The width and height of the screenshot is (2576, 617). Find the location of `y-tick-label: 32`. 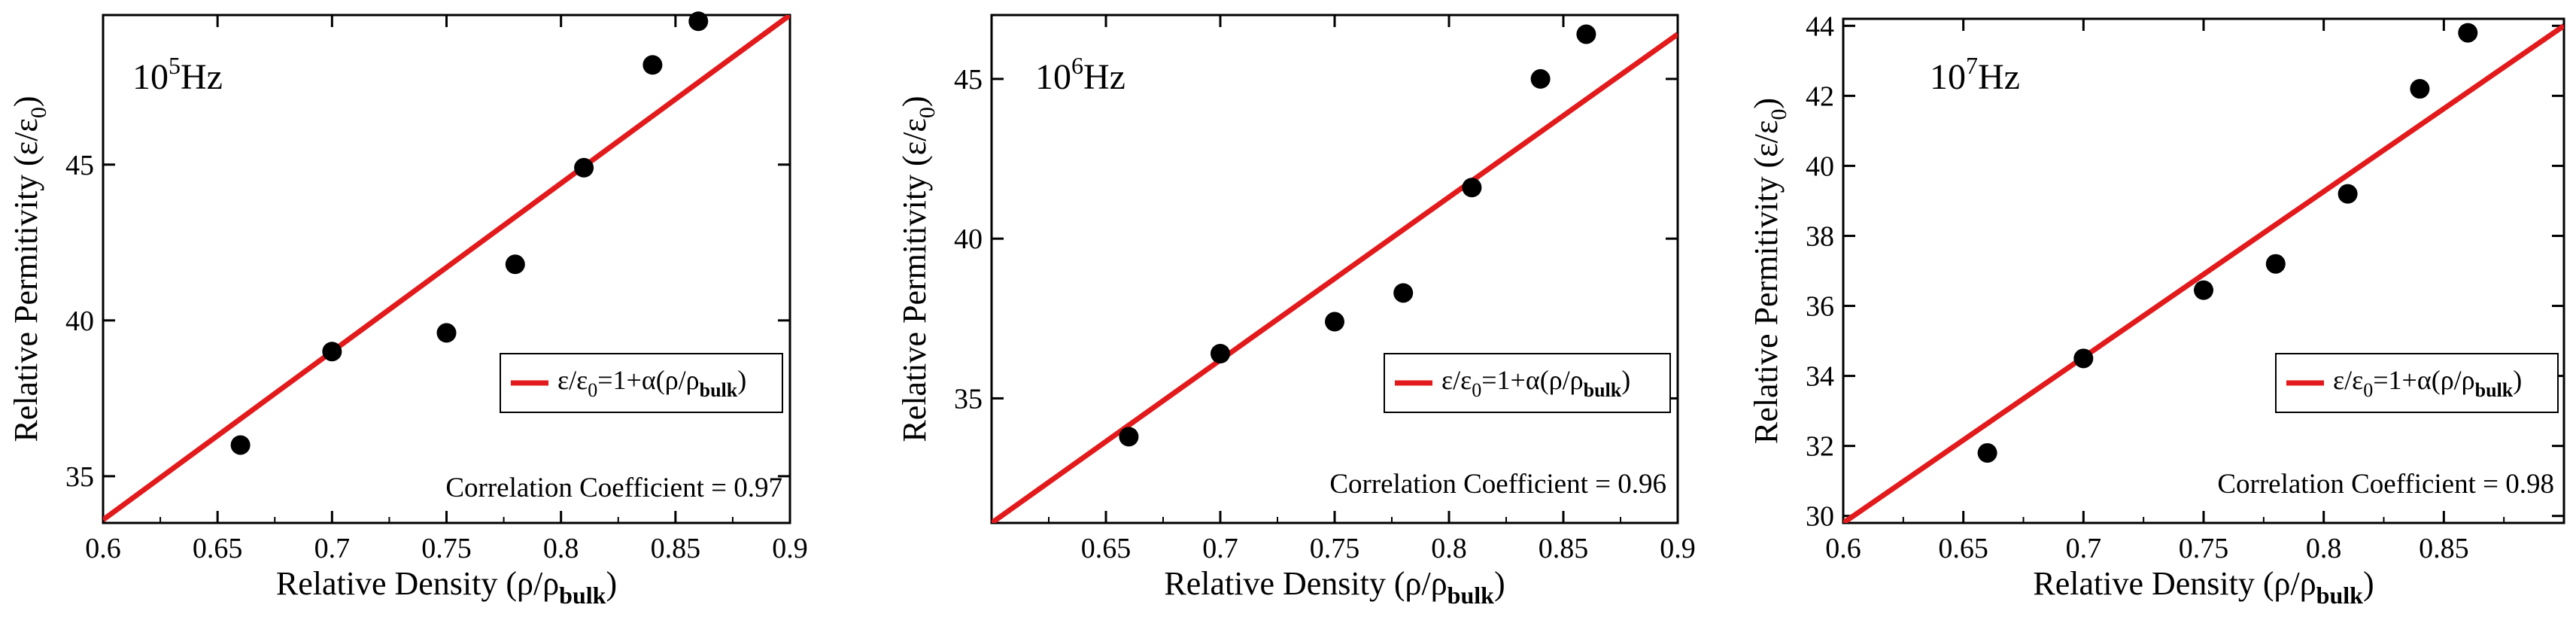

y-tick-label: 32 is located at coordinates (1820, 447).